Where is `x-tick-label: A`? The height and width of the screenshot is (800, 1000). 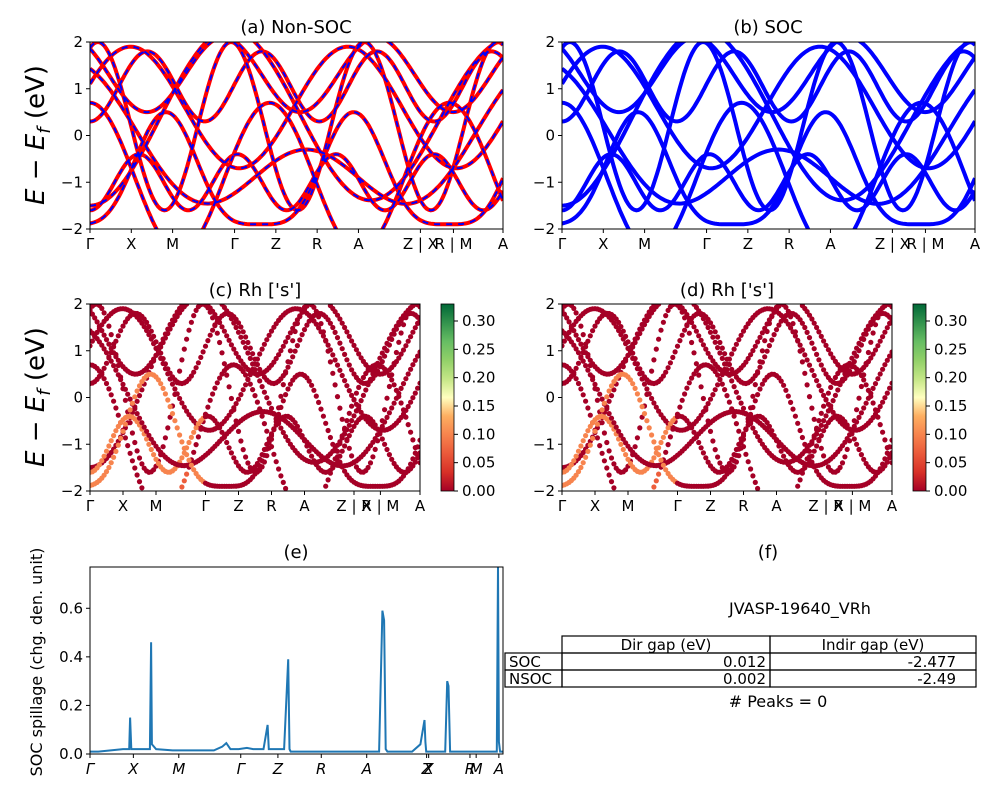
x-tick-label: A is located at coordinates (892, 506).